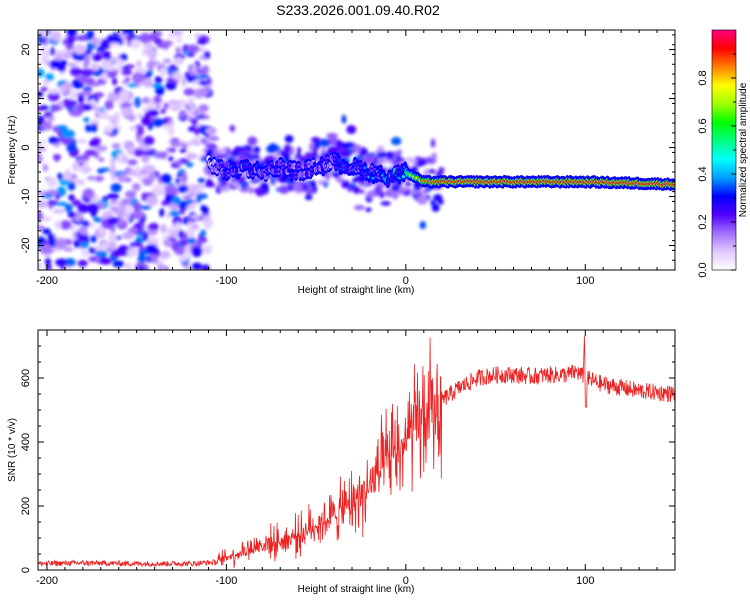 The width and height of the screenshot is (750, 600). I want to click on x-tick-label: -200, so click(47, 281).